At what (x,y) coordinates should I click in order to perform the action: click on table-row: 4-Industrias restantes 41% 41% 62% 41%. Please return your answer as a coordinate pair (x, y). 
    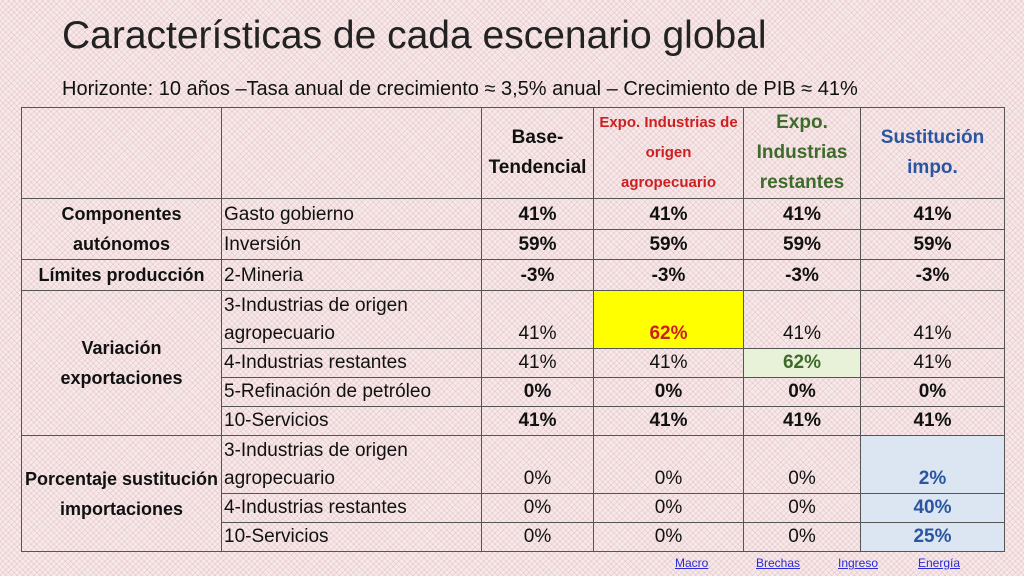
    Looking at the image, I should click on (513, 363).